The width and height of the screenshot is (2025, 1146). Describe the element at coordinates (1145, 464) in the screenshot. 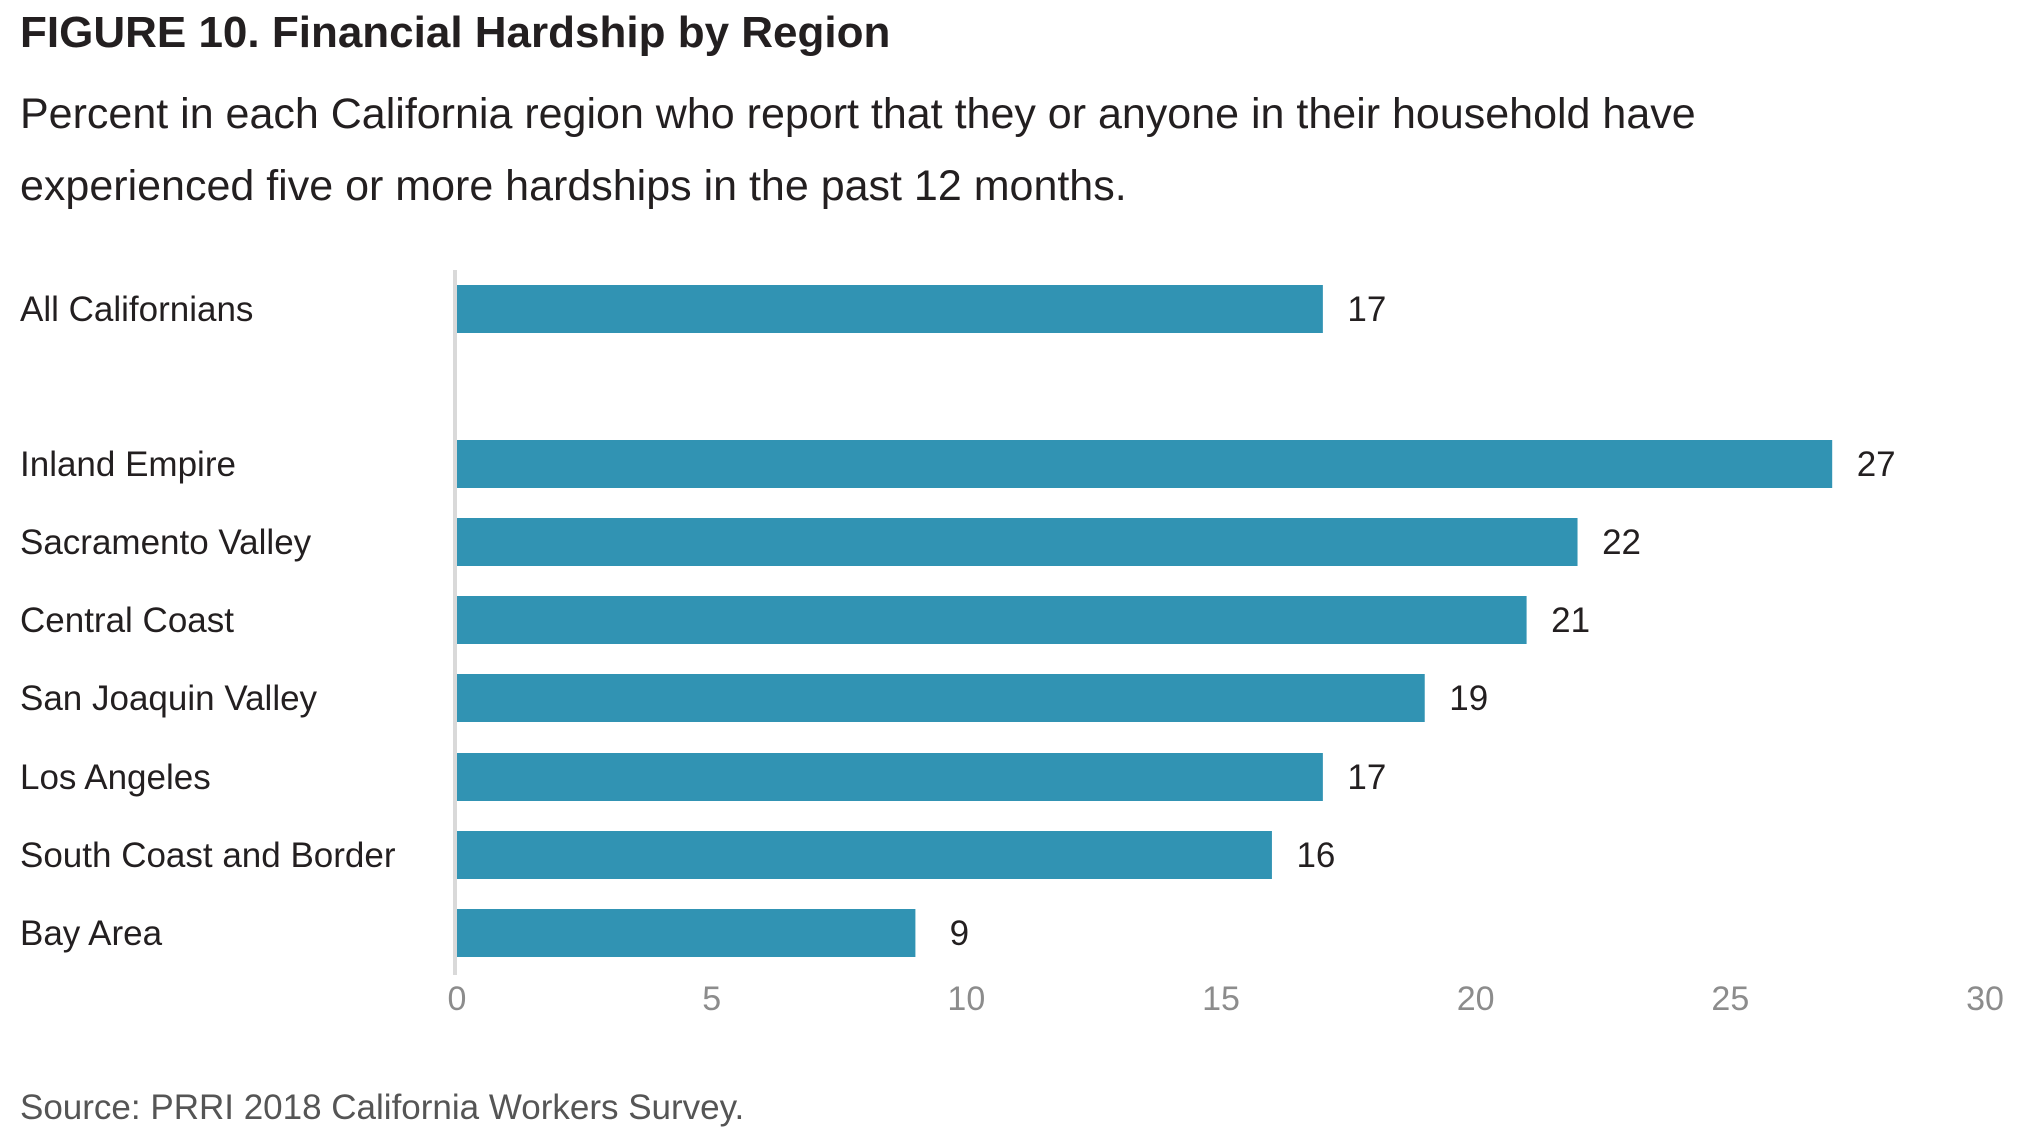

I see `bar-inland-empire` at that location.